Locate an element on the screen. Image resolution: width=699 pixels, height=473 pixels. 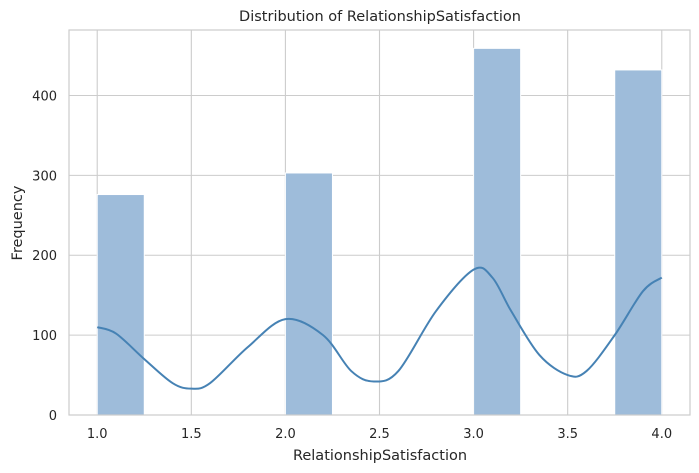
y-axis-label: Frequency is located at coordinates (18, 222).